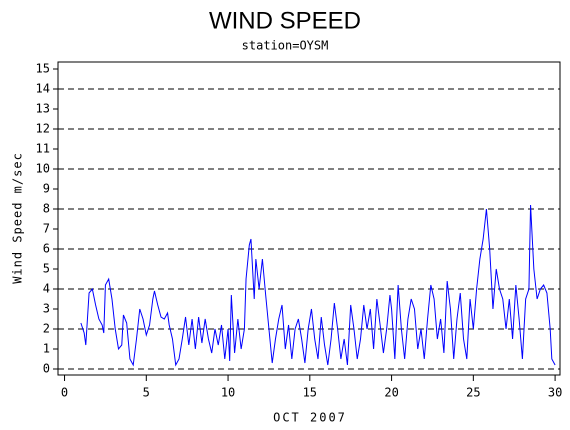  What do you see at coordinates (46, 269) in the screenshot?
I see `y-tick-label: 5` at bounding box center [46, 269].